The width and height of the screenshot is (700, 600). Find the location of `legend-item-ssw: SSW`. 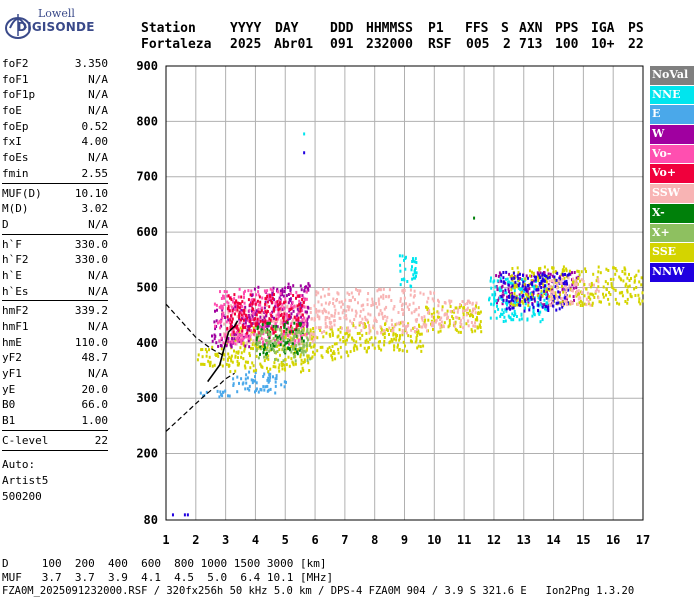

legend-item-ssw: SSW is located at coordinates (672, 193).